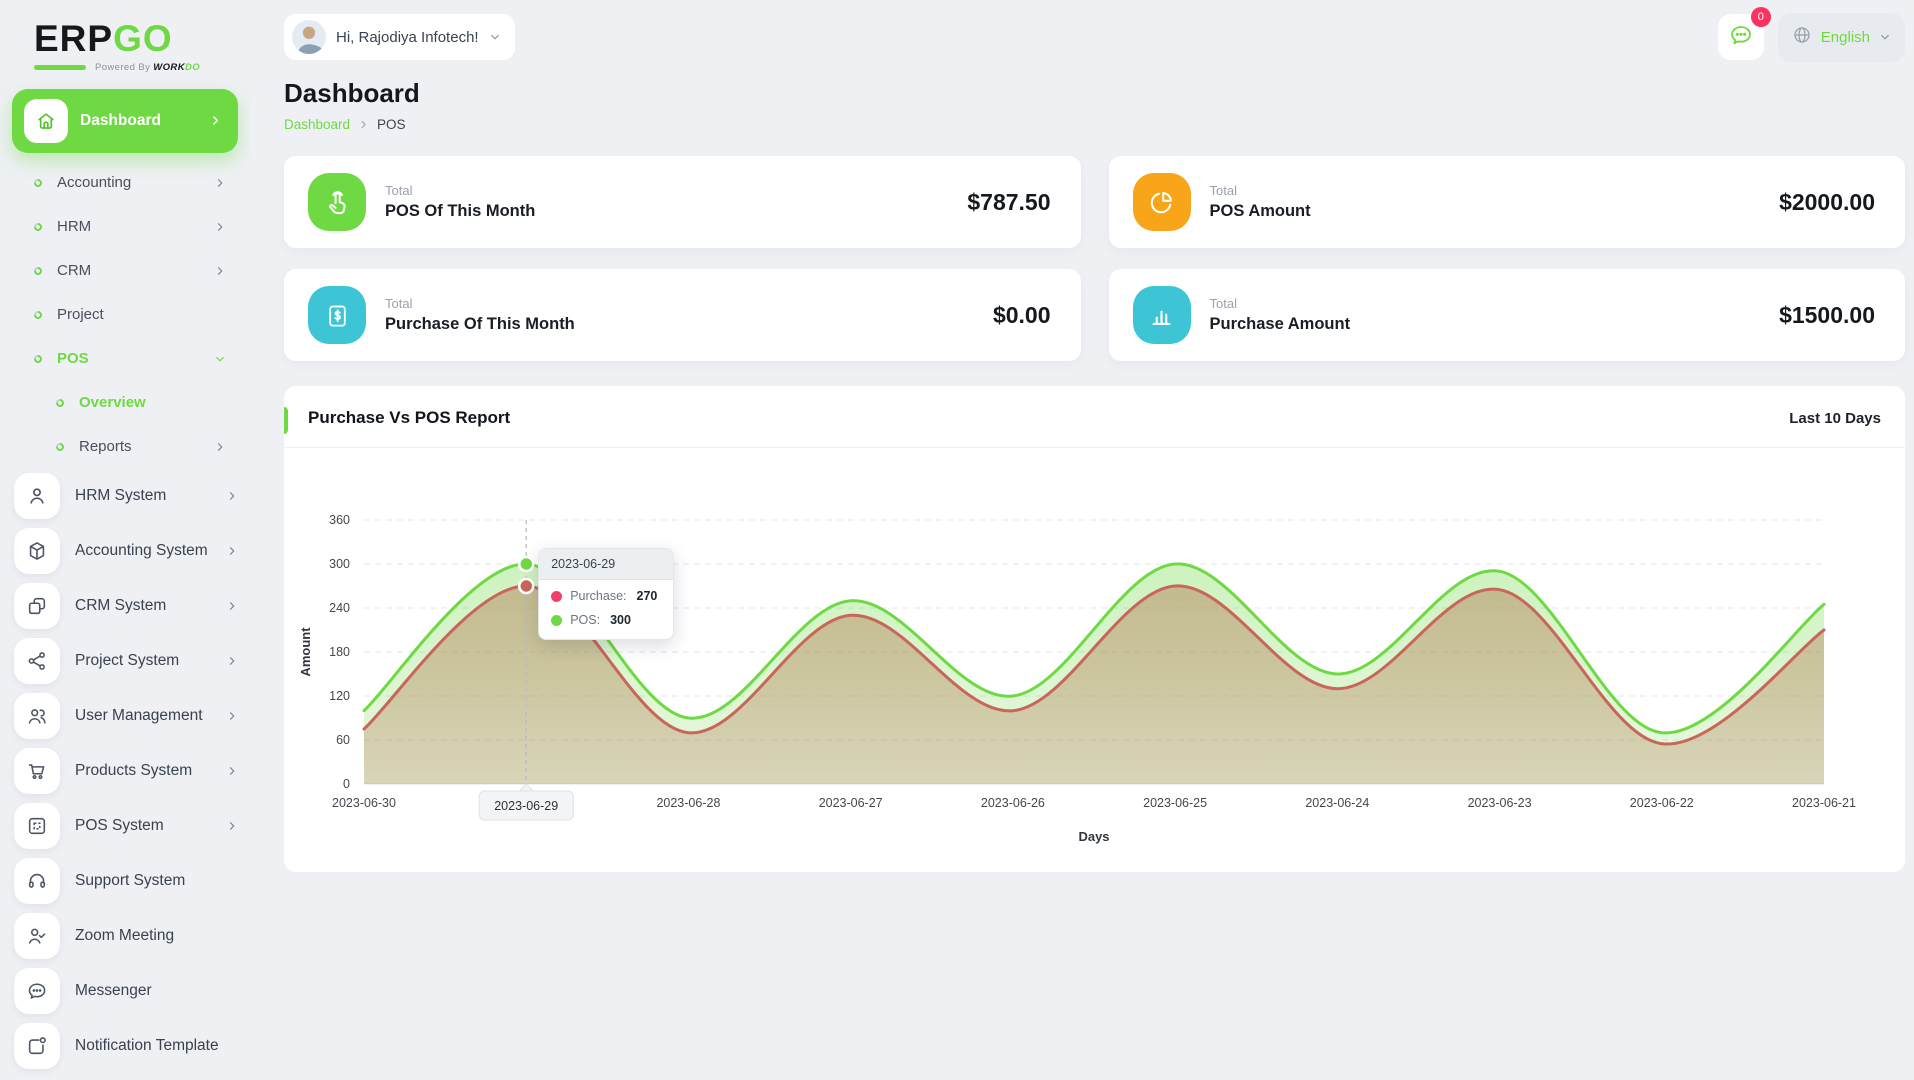 The image size is (1914, 1080). What do you see at coordinates (339, 564) in the screenshot?
I see `svg-text: 300` at bounding box center [339, 564].